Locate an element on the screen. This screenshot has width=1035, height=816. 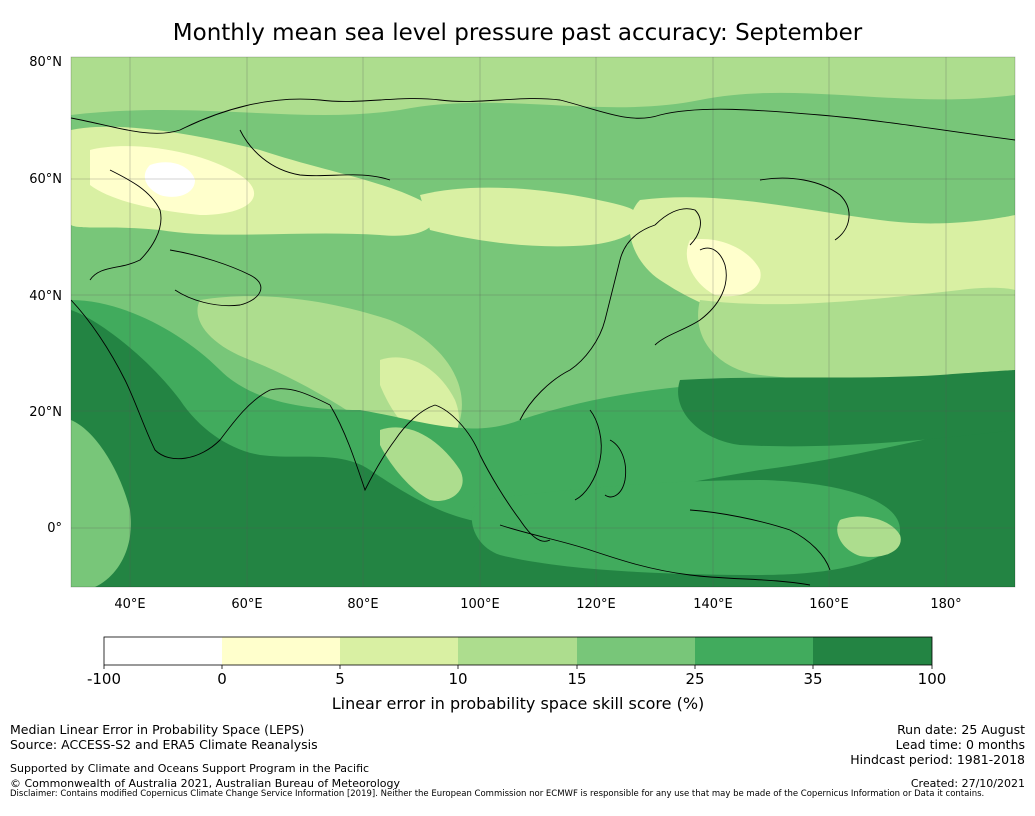
field-south-patch is located at coordinates (869, 536).